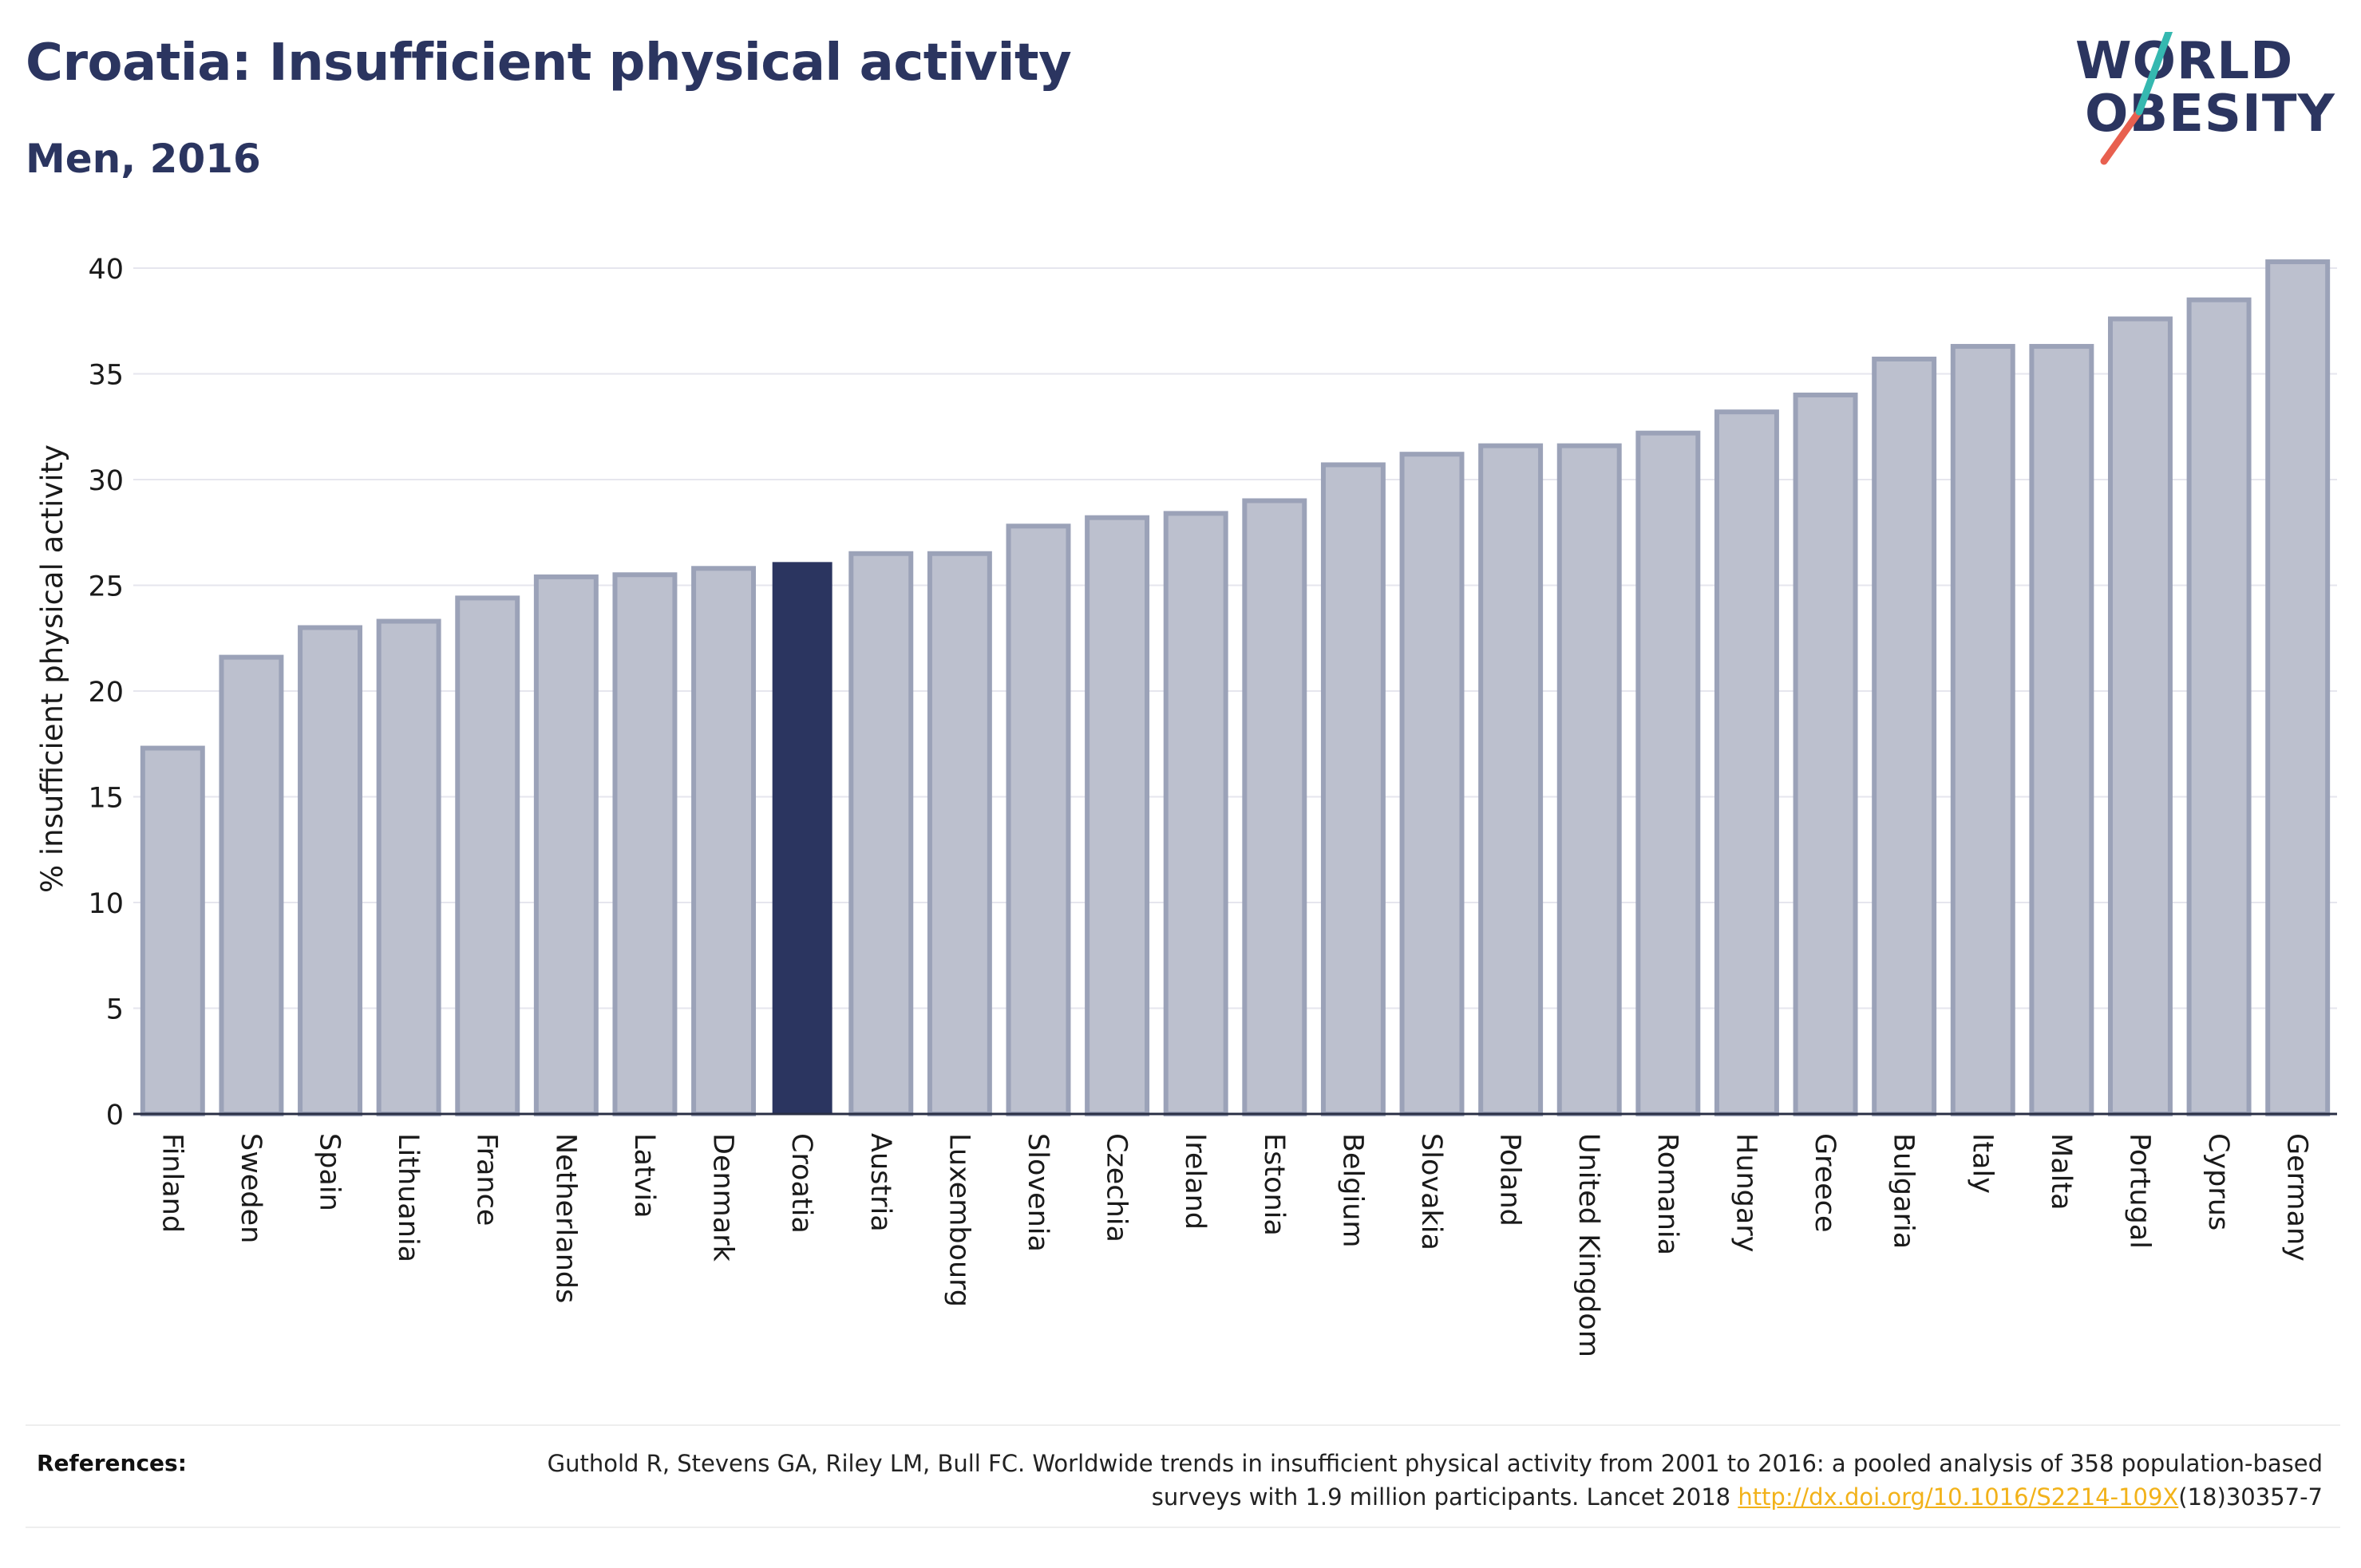 The width and height of the screenshot is (2361, 1568). I want to click on bar-poland, so click(1511, 779).